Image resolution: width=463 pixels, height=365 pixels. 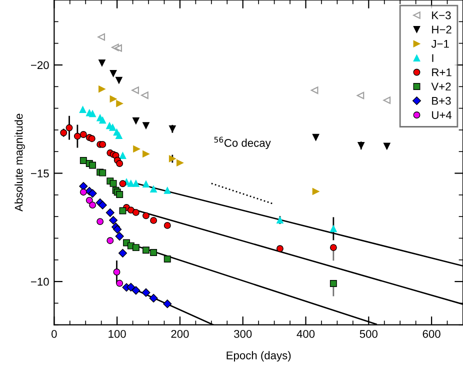 What do you see at coordinates (441, 100) in the screenshot?
I see `legend-label: B+3` at bounding box center [441, 100].